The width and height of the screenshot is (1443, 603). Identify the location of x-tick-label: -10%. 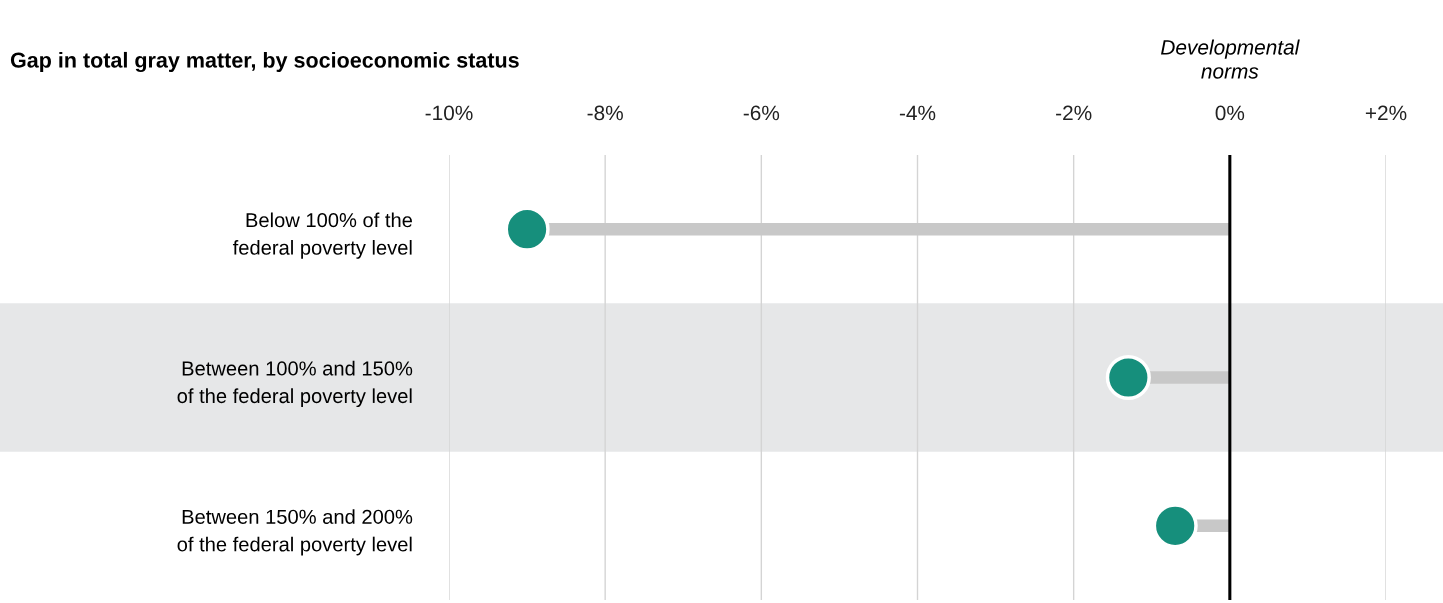
(449, 113).